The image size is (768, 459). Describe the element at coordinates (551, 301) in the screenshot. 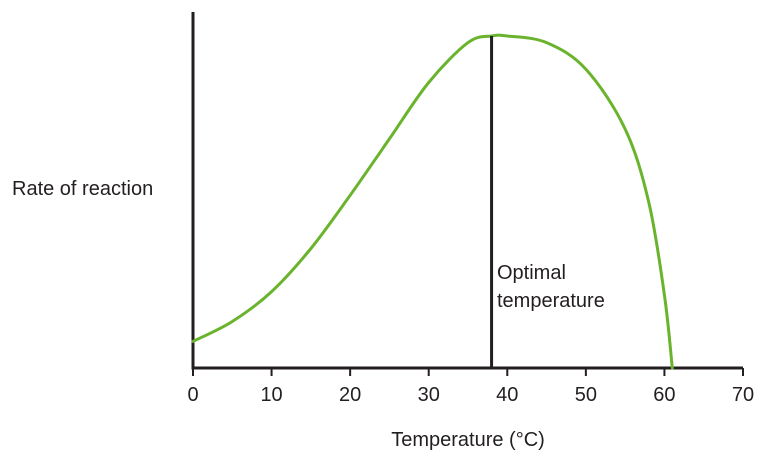

I see `optimal-label-line-2: temperature` at that location.